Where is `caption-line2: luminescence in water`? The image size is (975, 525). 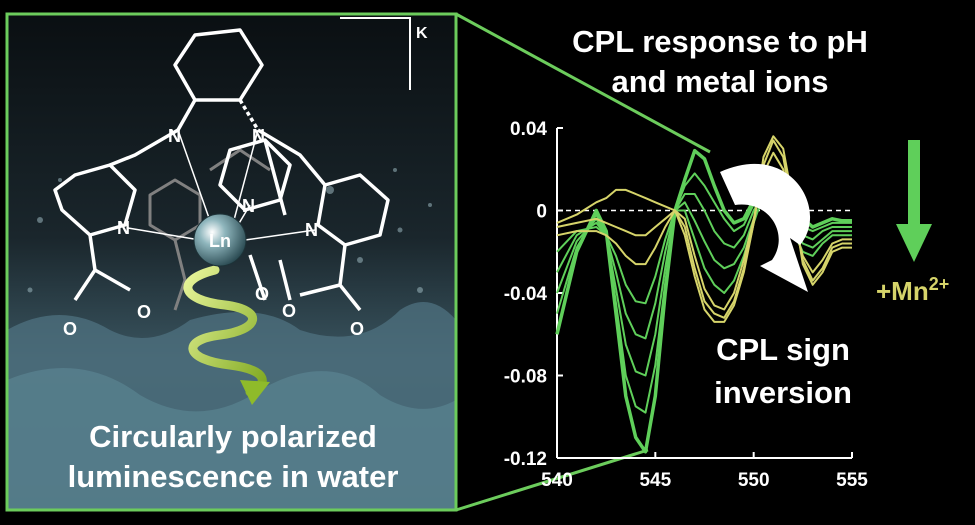 caption-line2: luminescence in water is located at coordinates (233, 476).